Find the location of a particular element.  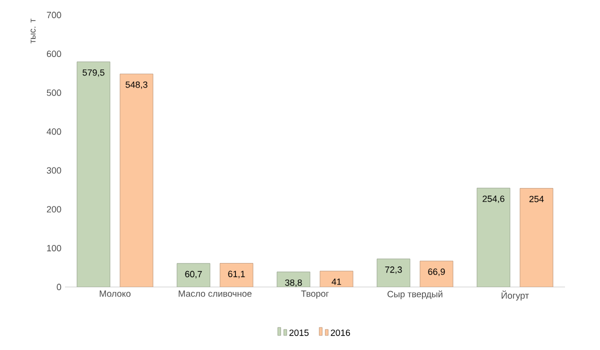

data-label: 72,3 is located at coordinates (393, 270).